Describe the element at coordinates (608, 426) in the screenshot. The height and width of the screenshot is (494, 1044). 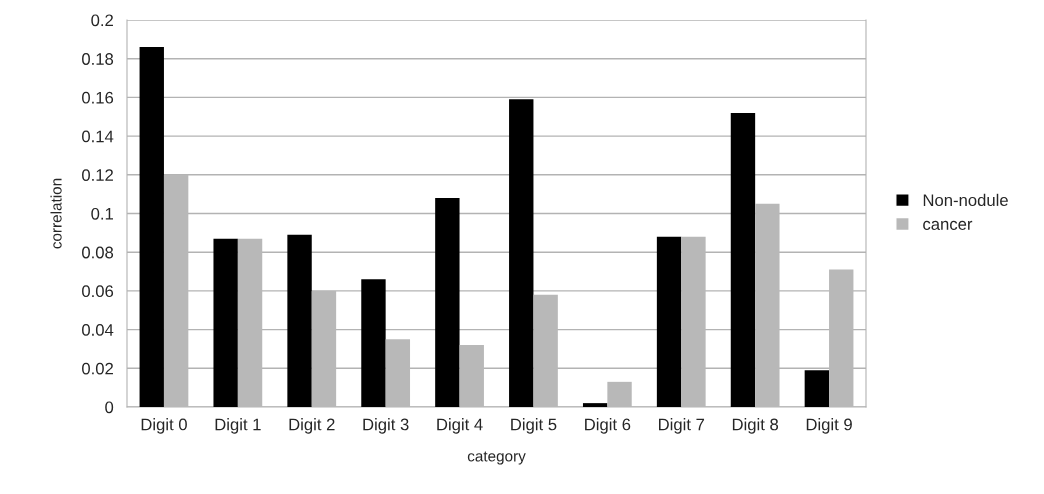
I see `x-tick-label: Digit 6` at that location.